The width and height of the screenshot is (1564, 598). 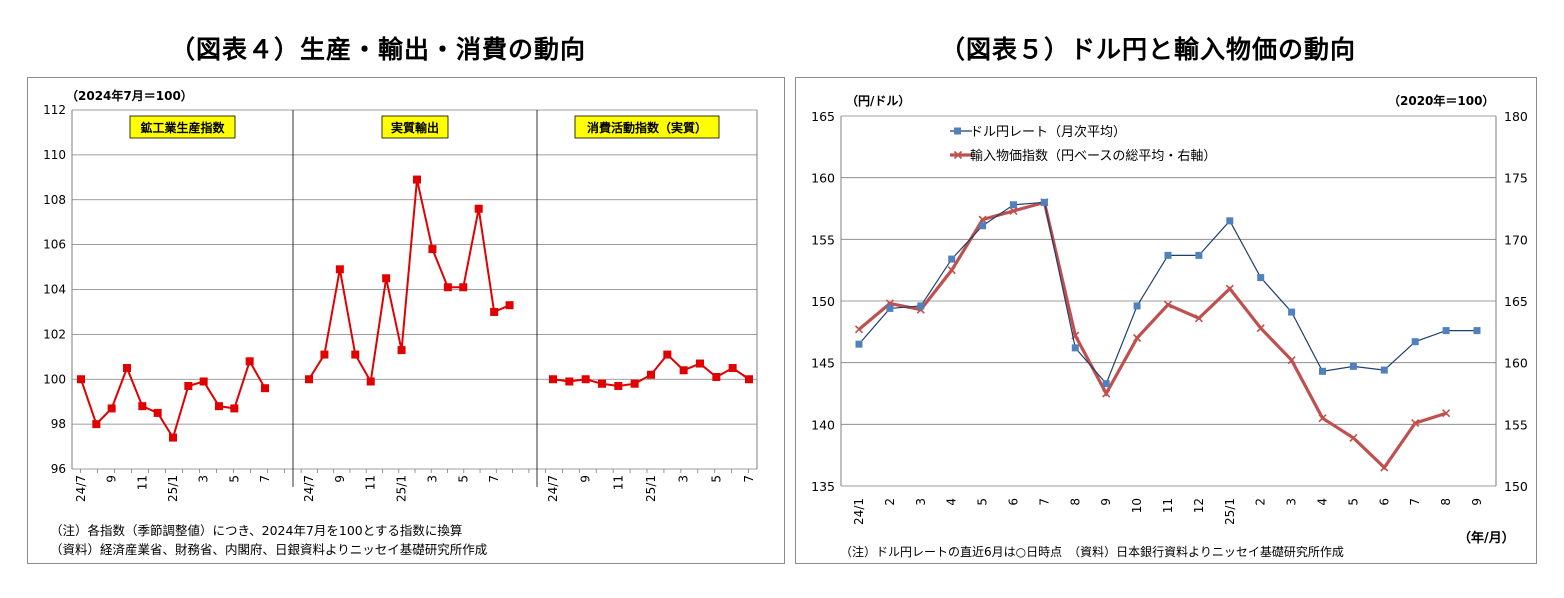 I want to click on chart5-xtick-label: 6, so click(x=1014, y=502).